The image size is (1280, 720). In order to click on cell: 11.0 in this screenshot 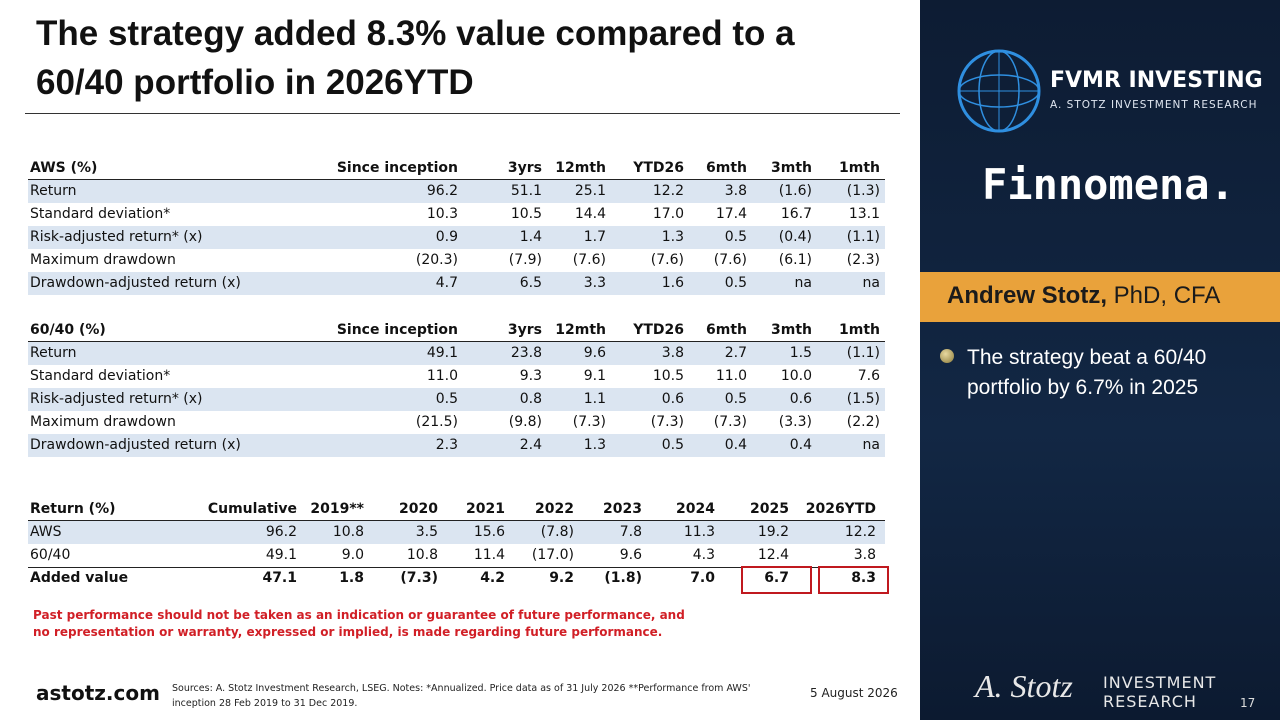, I will do `click(442, 376)`.